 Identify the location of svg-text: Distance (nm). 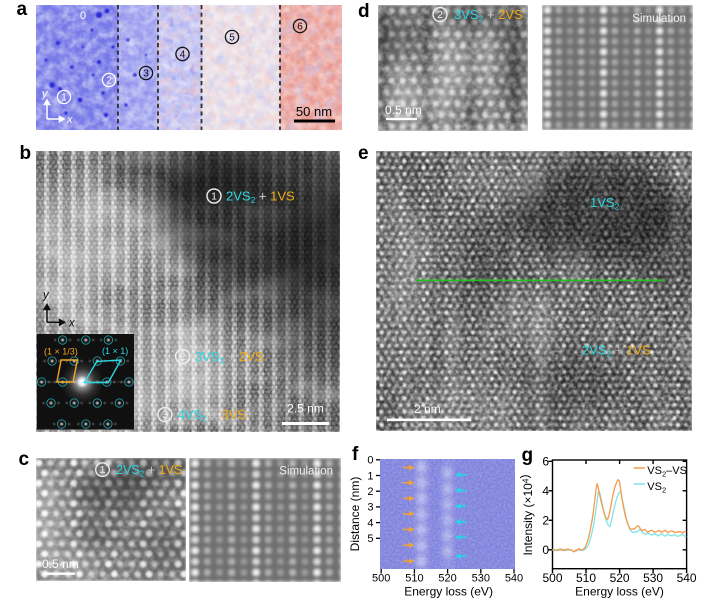
(356, 514).